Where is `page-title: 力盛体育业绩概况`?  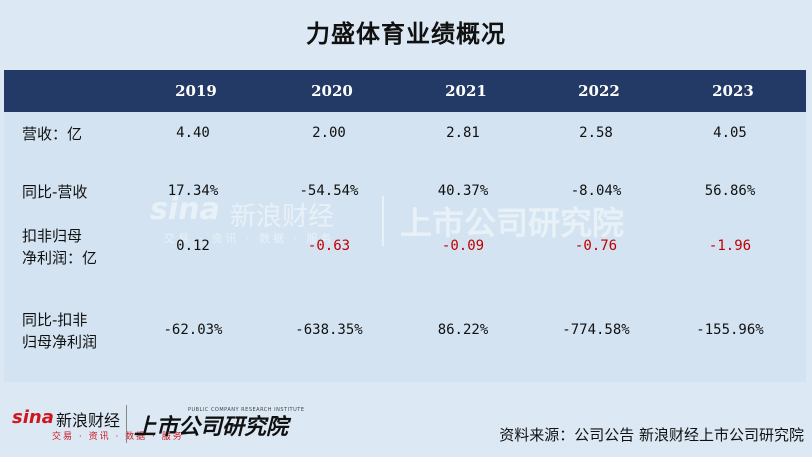
page-title: 力盛体育业绩概况 is located at coordinates (406, 34).